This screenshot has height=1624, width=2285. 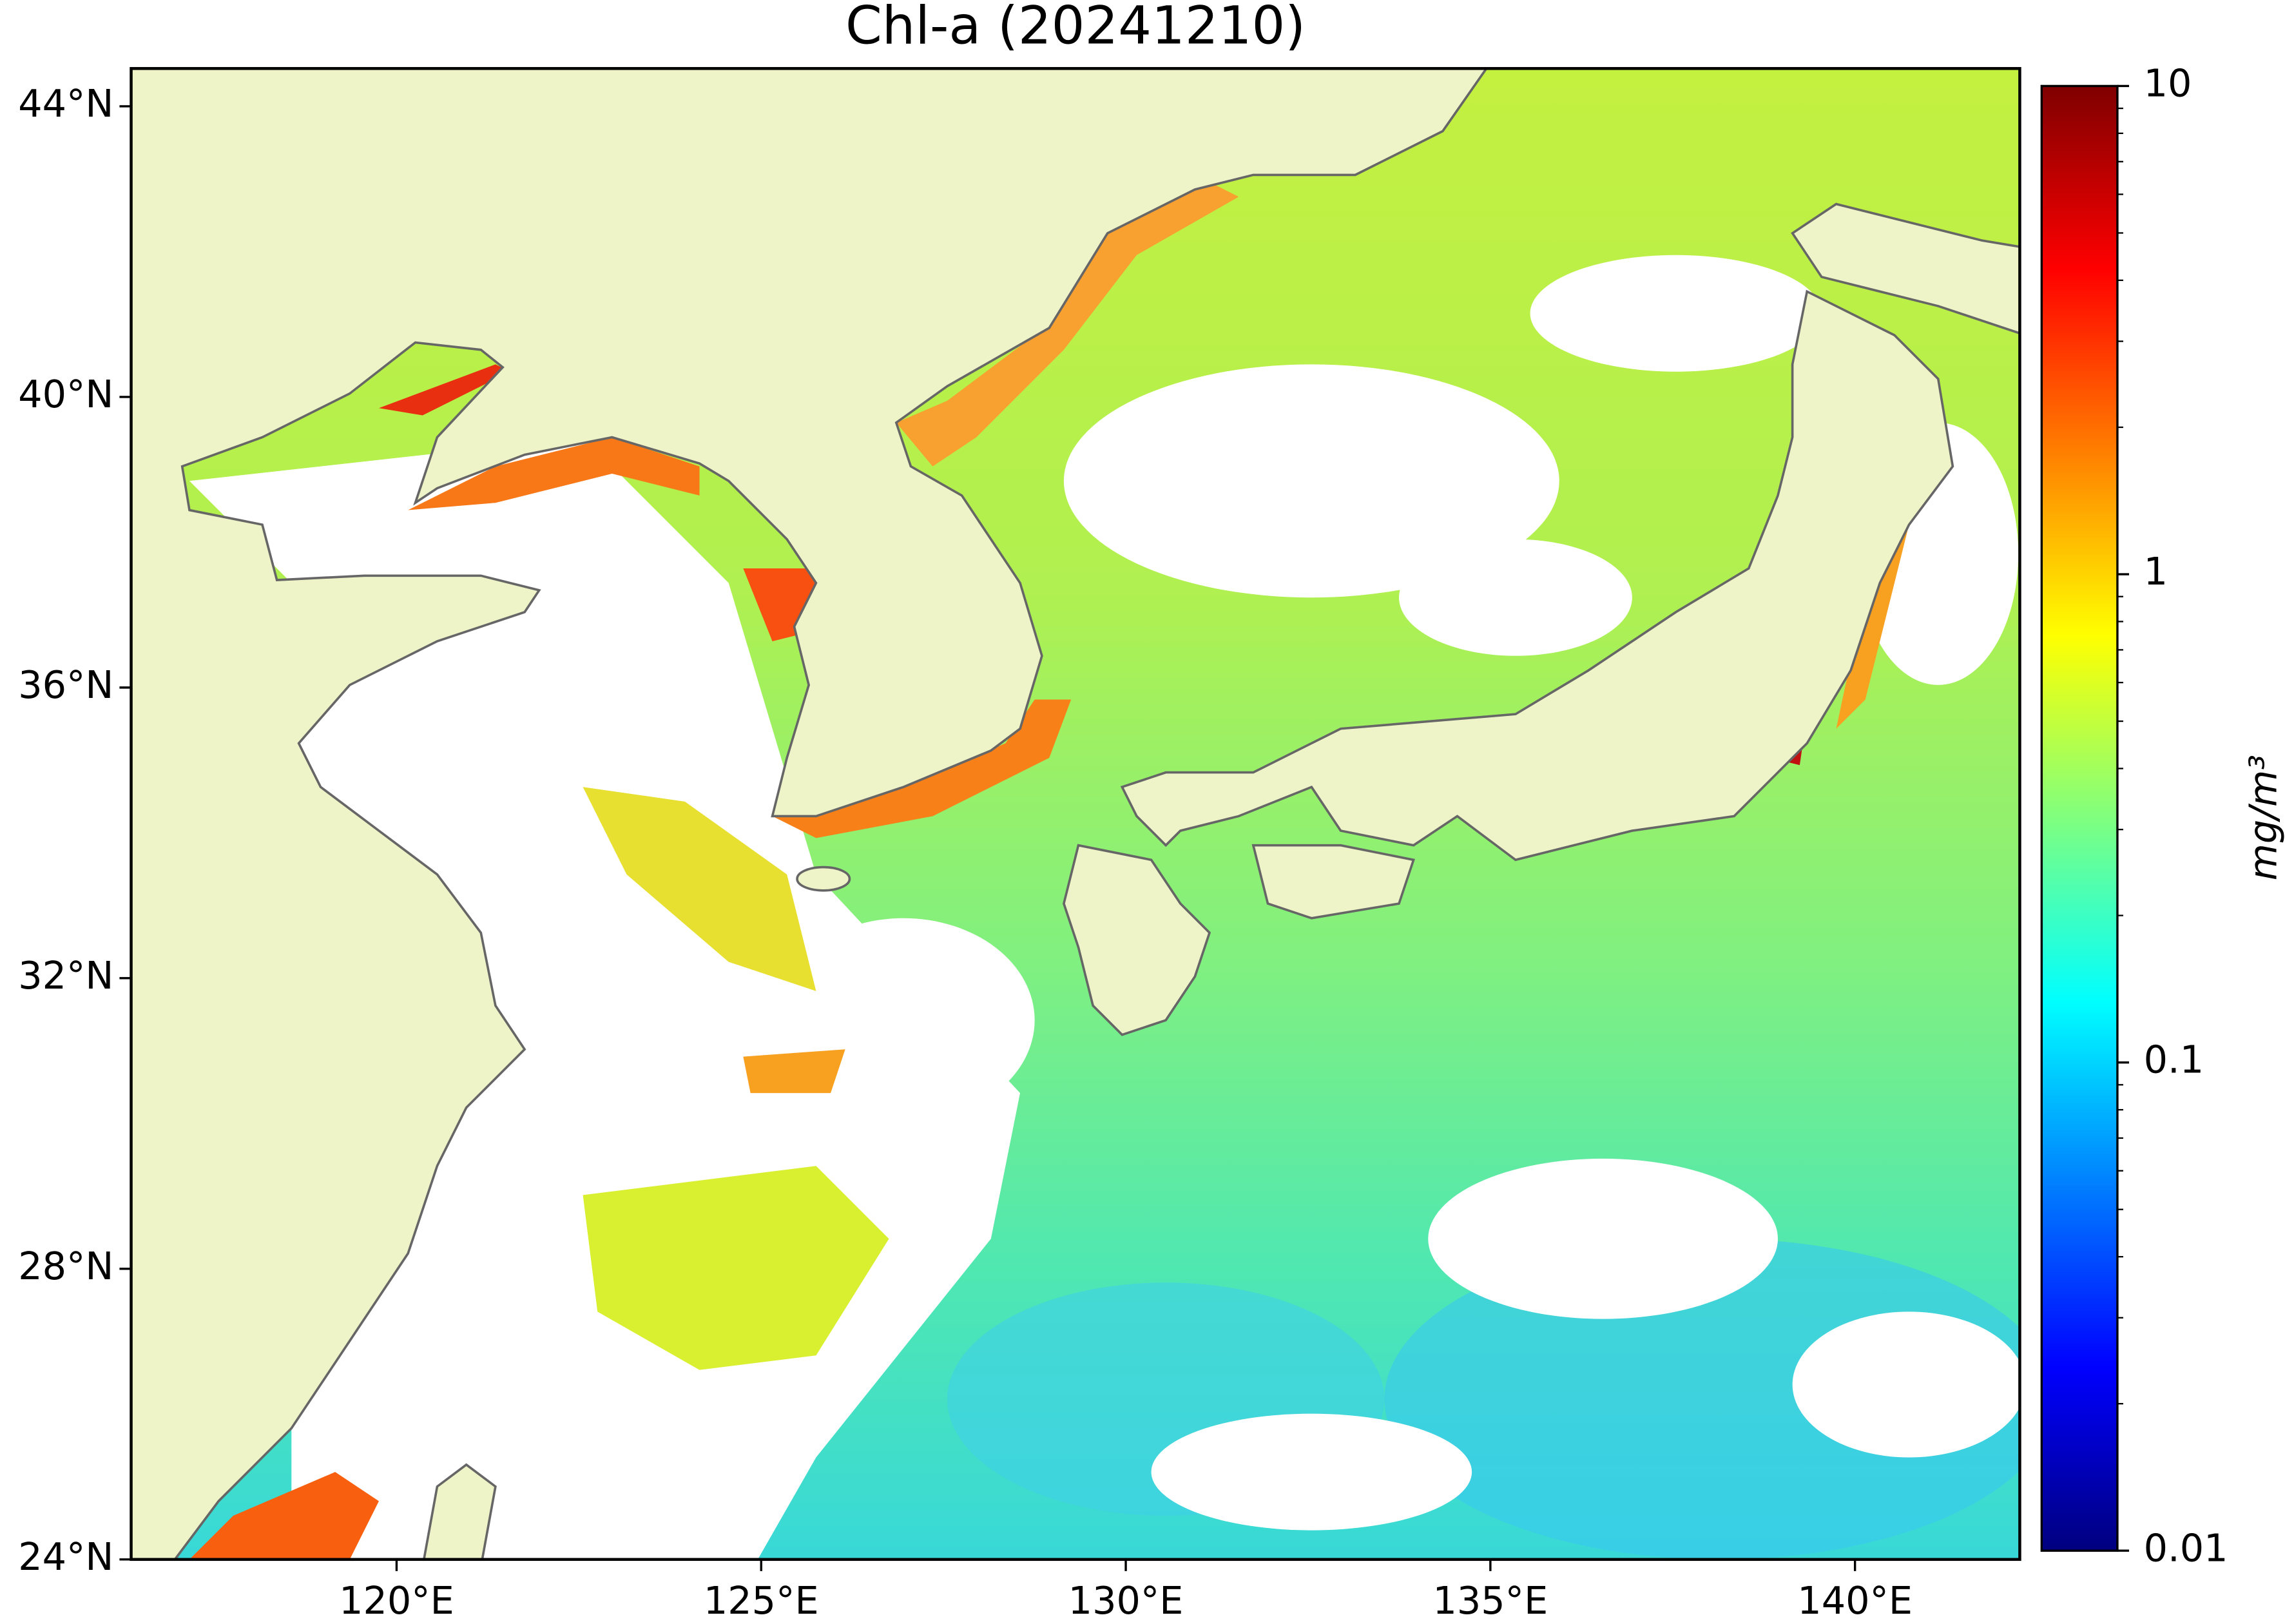 I want to click on colorbar, so click(x=2079, y=818).